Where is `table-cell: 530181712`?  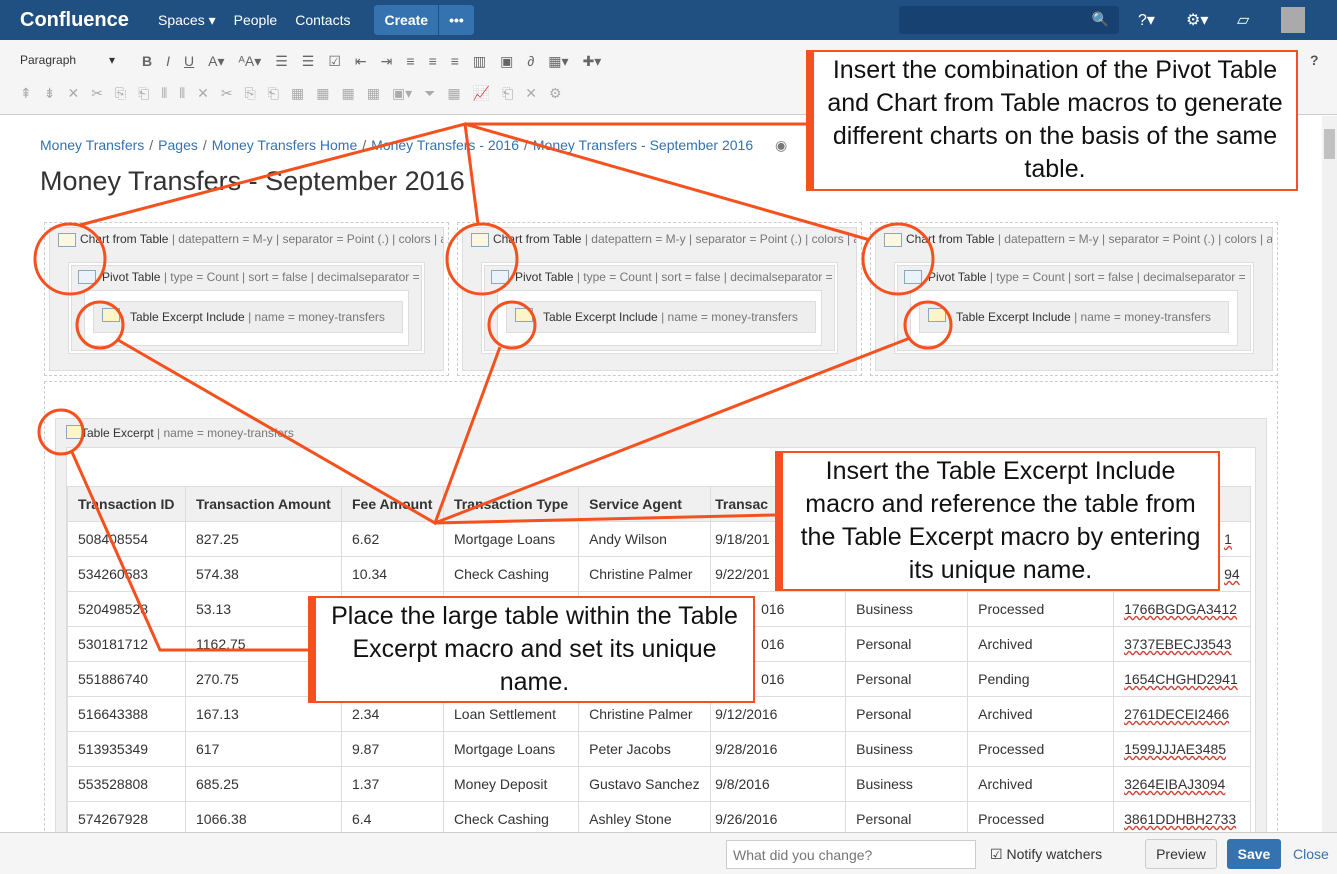
table-cell: 530181712 is located at coordinates (126, 644).